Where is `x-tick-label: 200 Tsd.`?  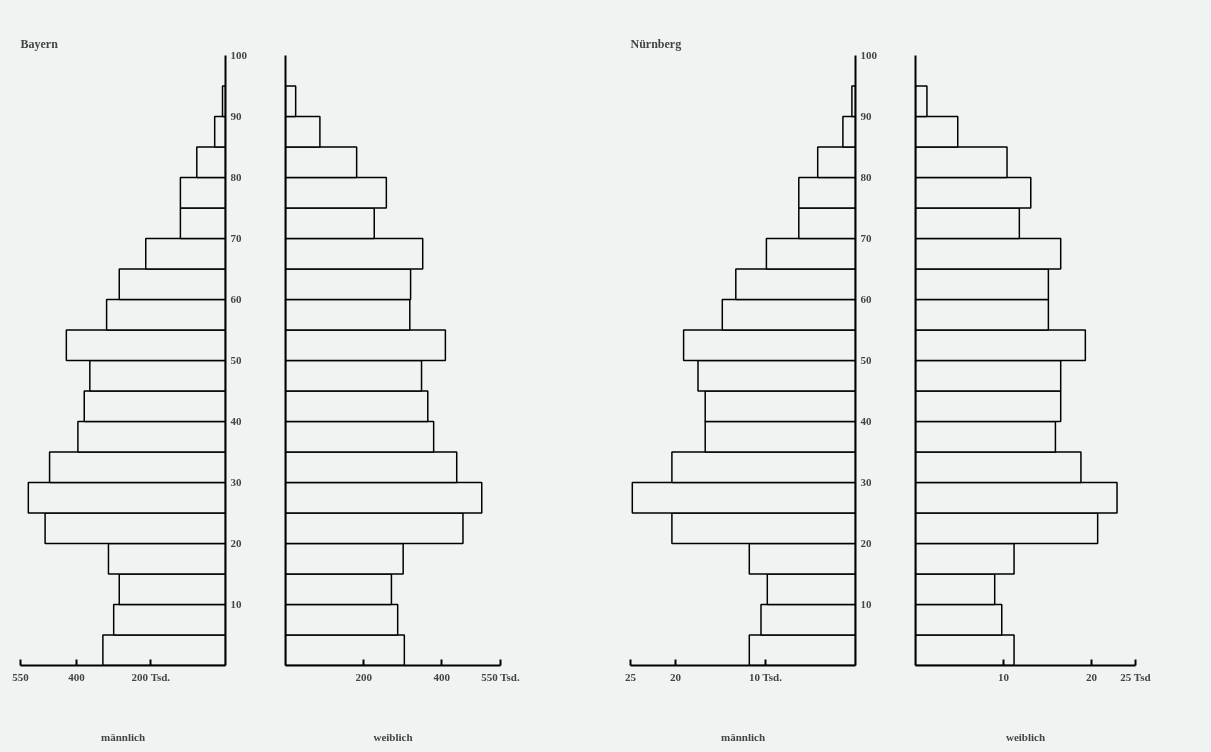
x-tick-label: 200 Tsd. is located at coordinates (151, 676).